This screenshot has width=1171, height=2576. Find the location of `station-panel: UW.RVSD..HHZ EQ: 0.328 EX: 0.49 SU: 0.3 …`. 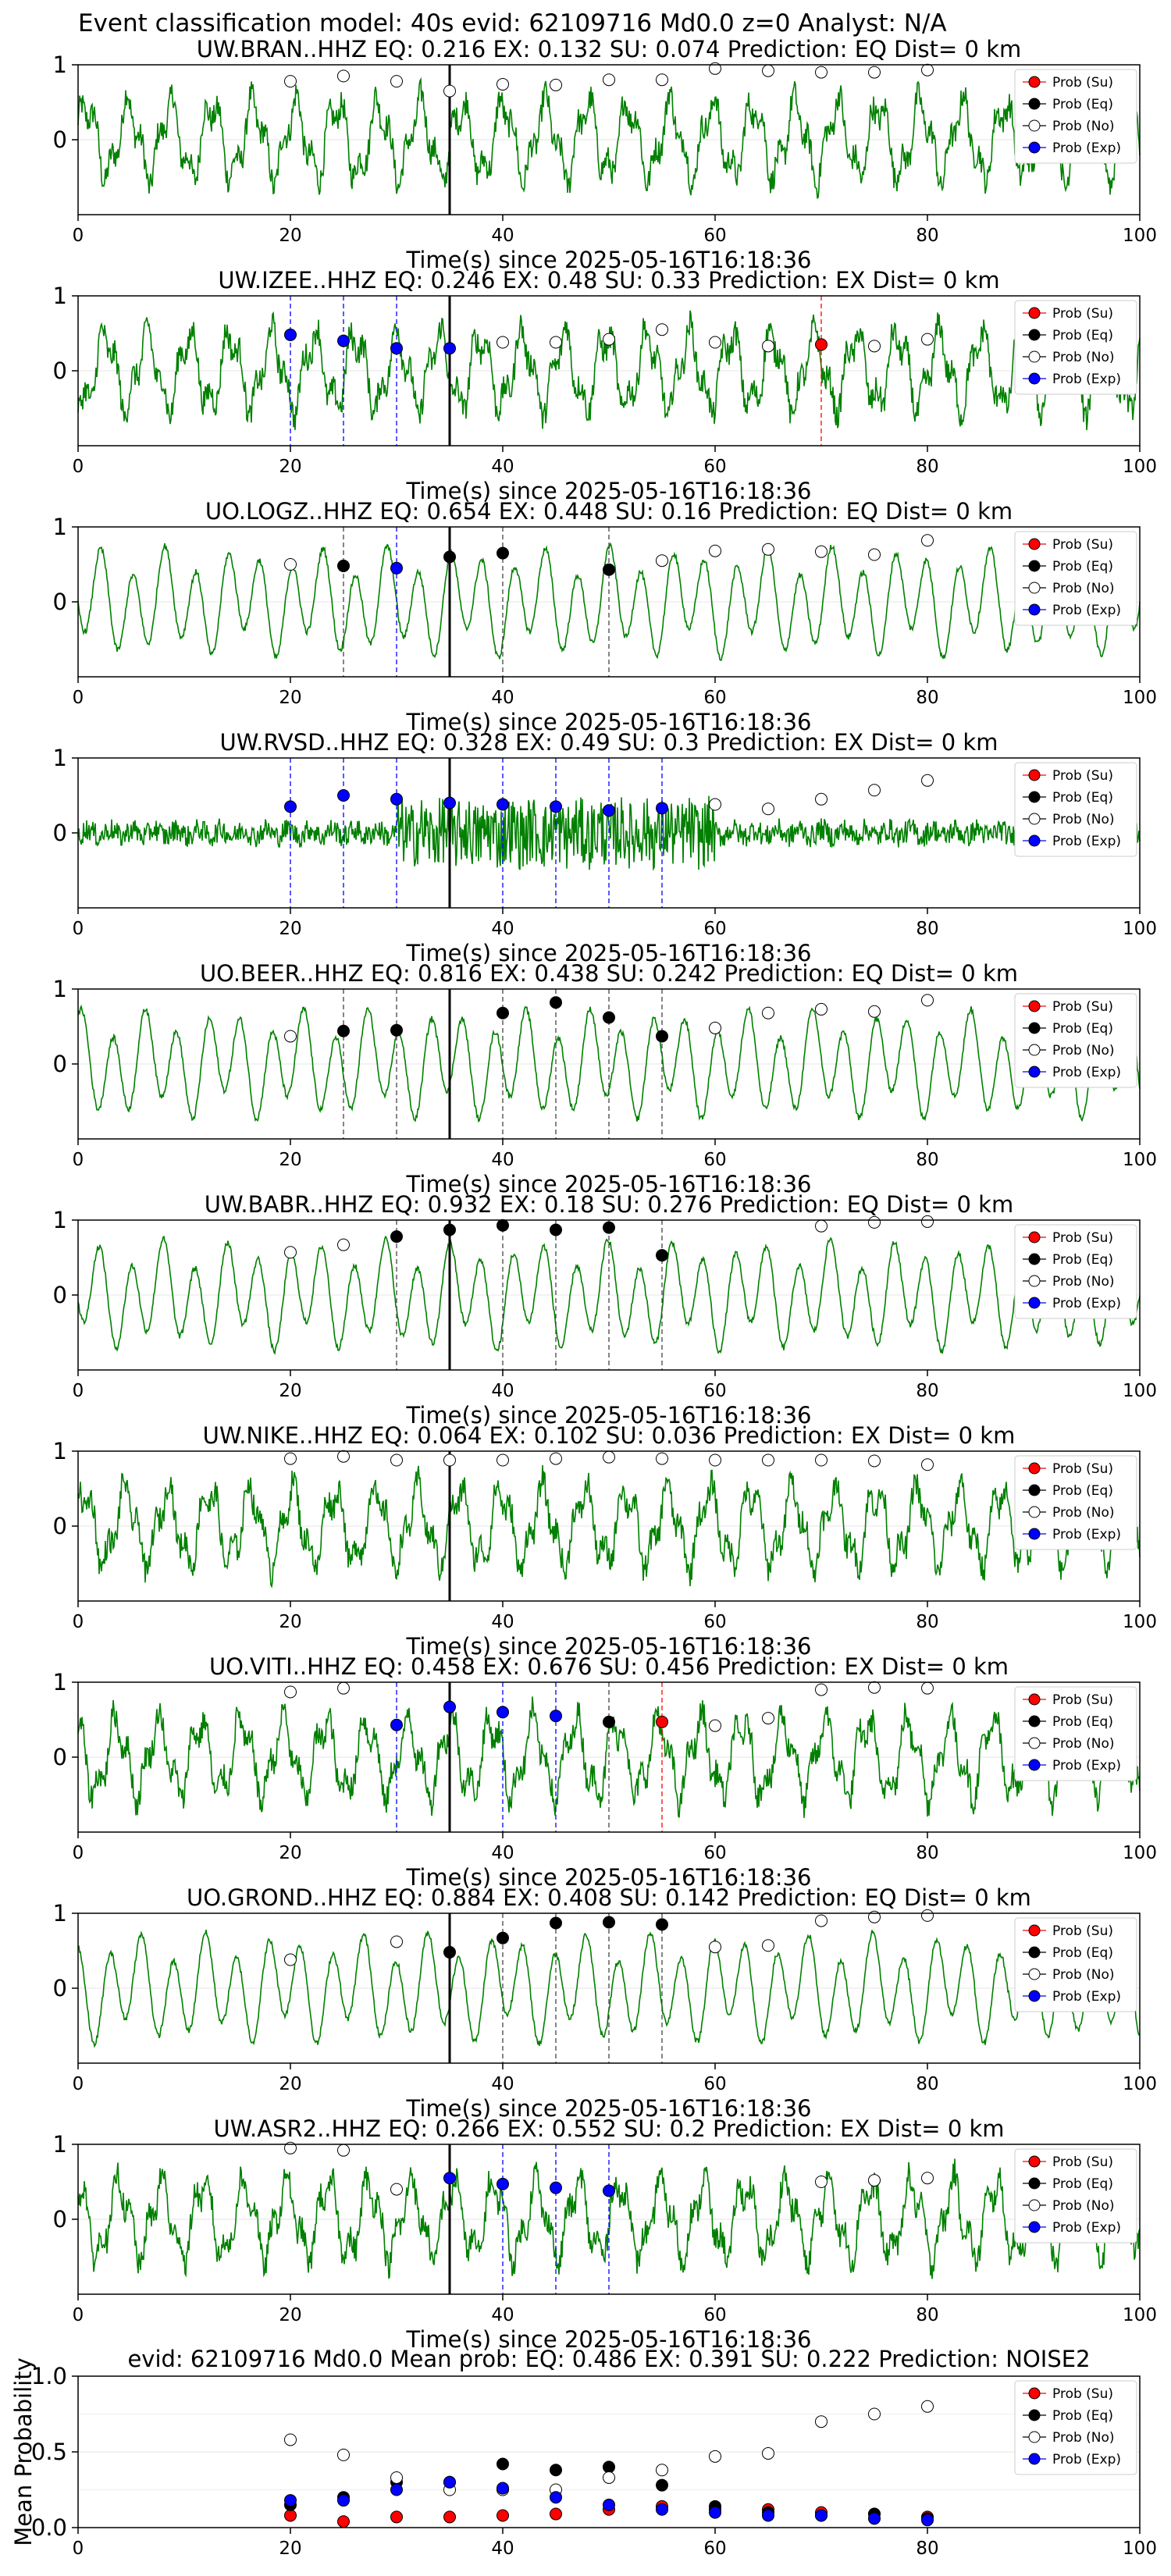

station-panel: UW.RVSD..HHZ EQ: 0.328 EX: 0.49 SU: 0.3 … is located at coordinates (605, 848).